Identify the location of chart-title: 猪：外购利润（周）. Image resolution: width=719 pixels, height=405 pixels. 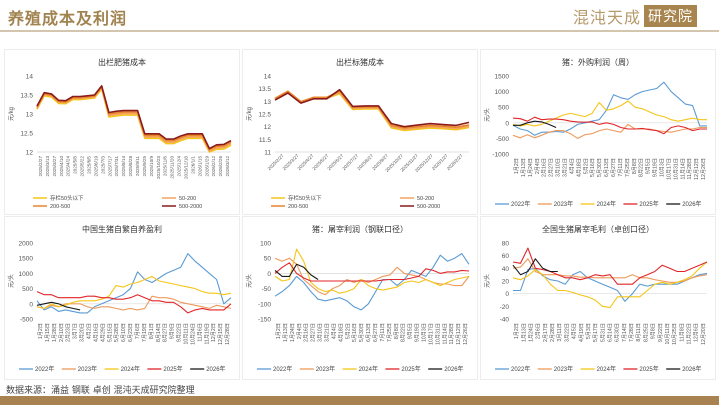
(598, 62).